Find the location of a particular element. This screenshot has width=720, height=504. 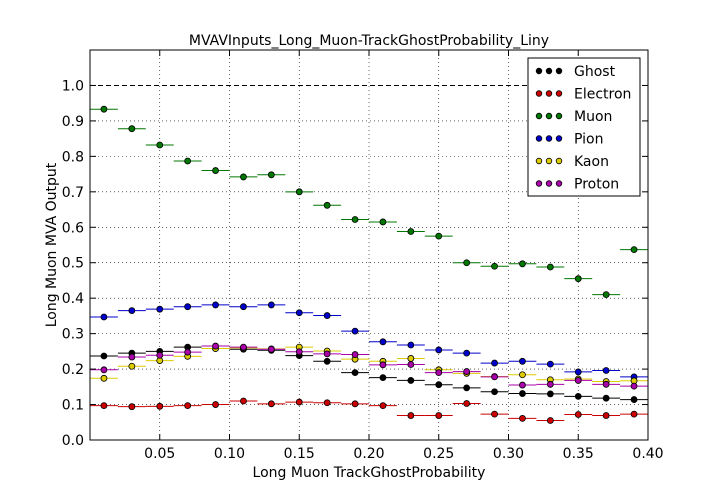

legend: Ghost Electron Muon Pion Kaon Proton is located at coordinates (584, 127).